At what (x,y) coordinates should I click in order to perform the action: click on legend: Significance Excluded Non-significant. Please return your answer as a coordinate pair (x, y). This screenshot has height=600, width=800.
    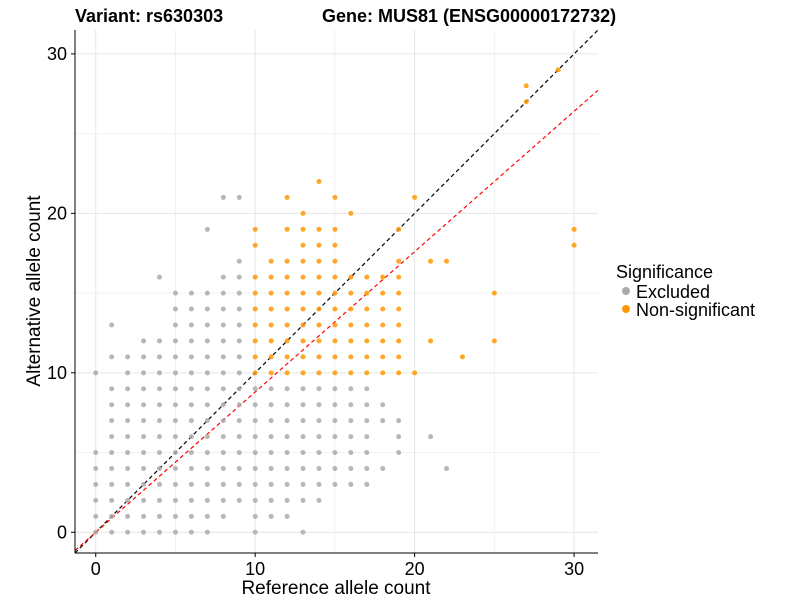
    Looking at the image, I should click on (685, 291).